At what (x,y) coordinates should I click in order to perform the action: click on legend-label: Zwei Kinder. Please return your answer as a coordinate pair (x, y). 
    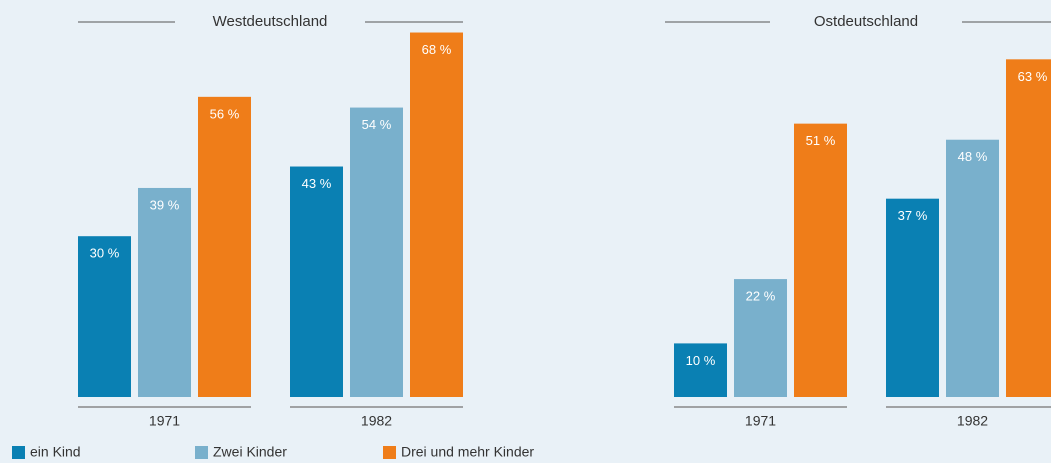
    Looking at the image, I should click on (250, 452).